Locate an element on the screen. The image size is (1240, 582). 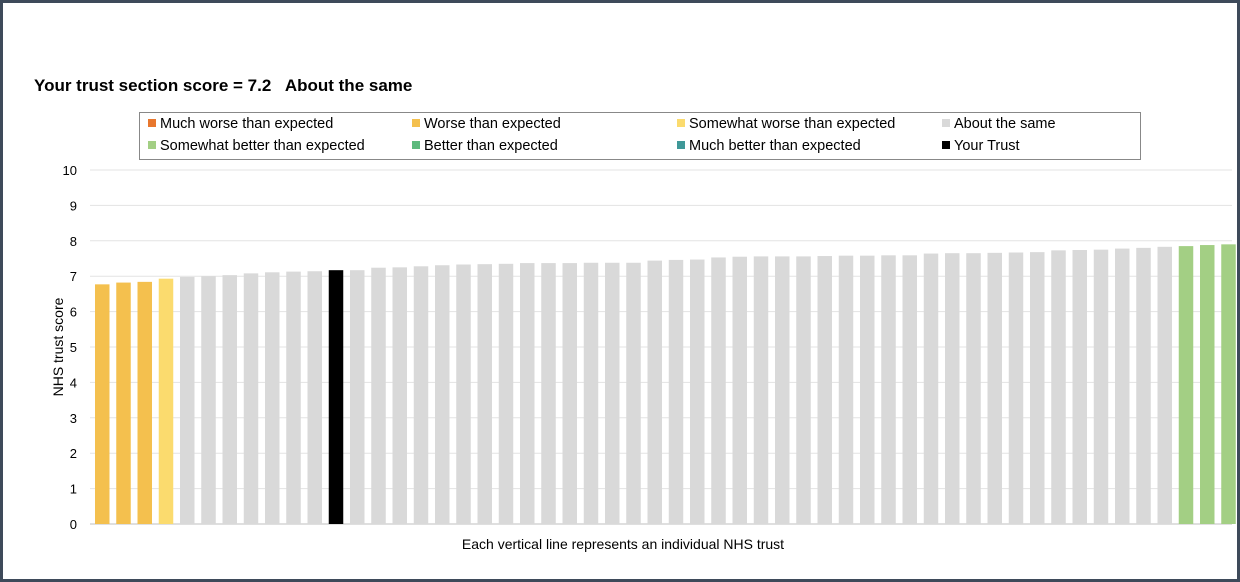
y-tick-label: 8 is located at coordinates (73, 241).